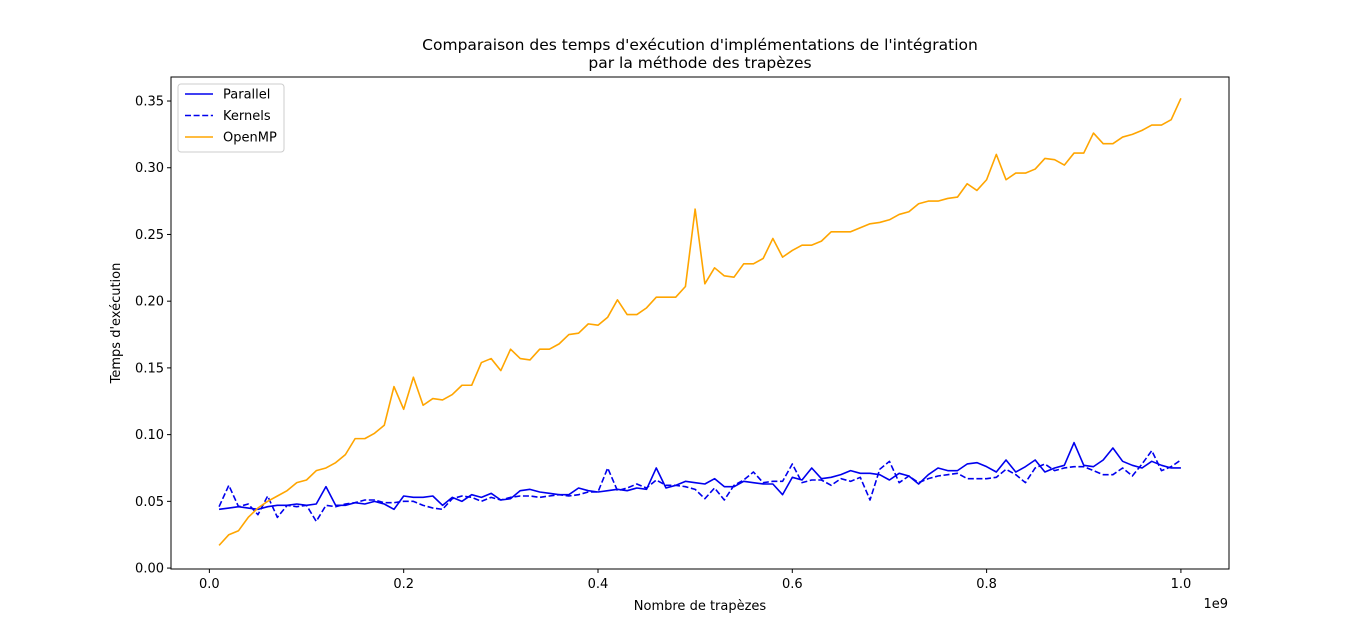  What do you see at coordinates (792, 584) in the screenshot?
I see `x-tick-label: 0.6` at bounding box center [792, 584].